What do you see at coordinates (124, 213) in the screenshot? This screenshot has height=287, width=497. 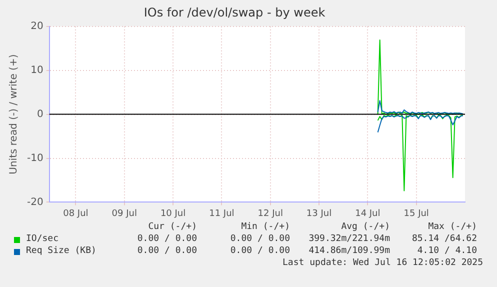 I see `x-tick-label: 09 Jul` at bounding box center [124, 213].